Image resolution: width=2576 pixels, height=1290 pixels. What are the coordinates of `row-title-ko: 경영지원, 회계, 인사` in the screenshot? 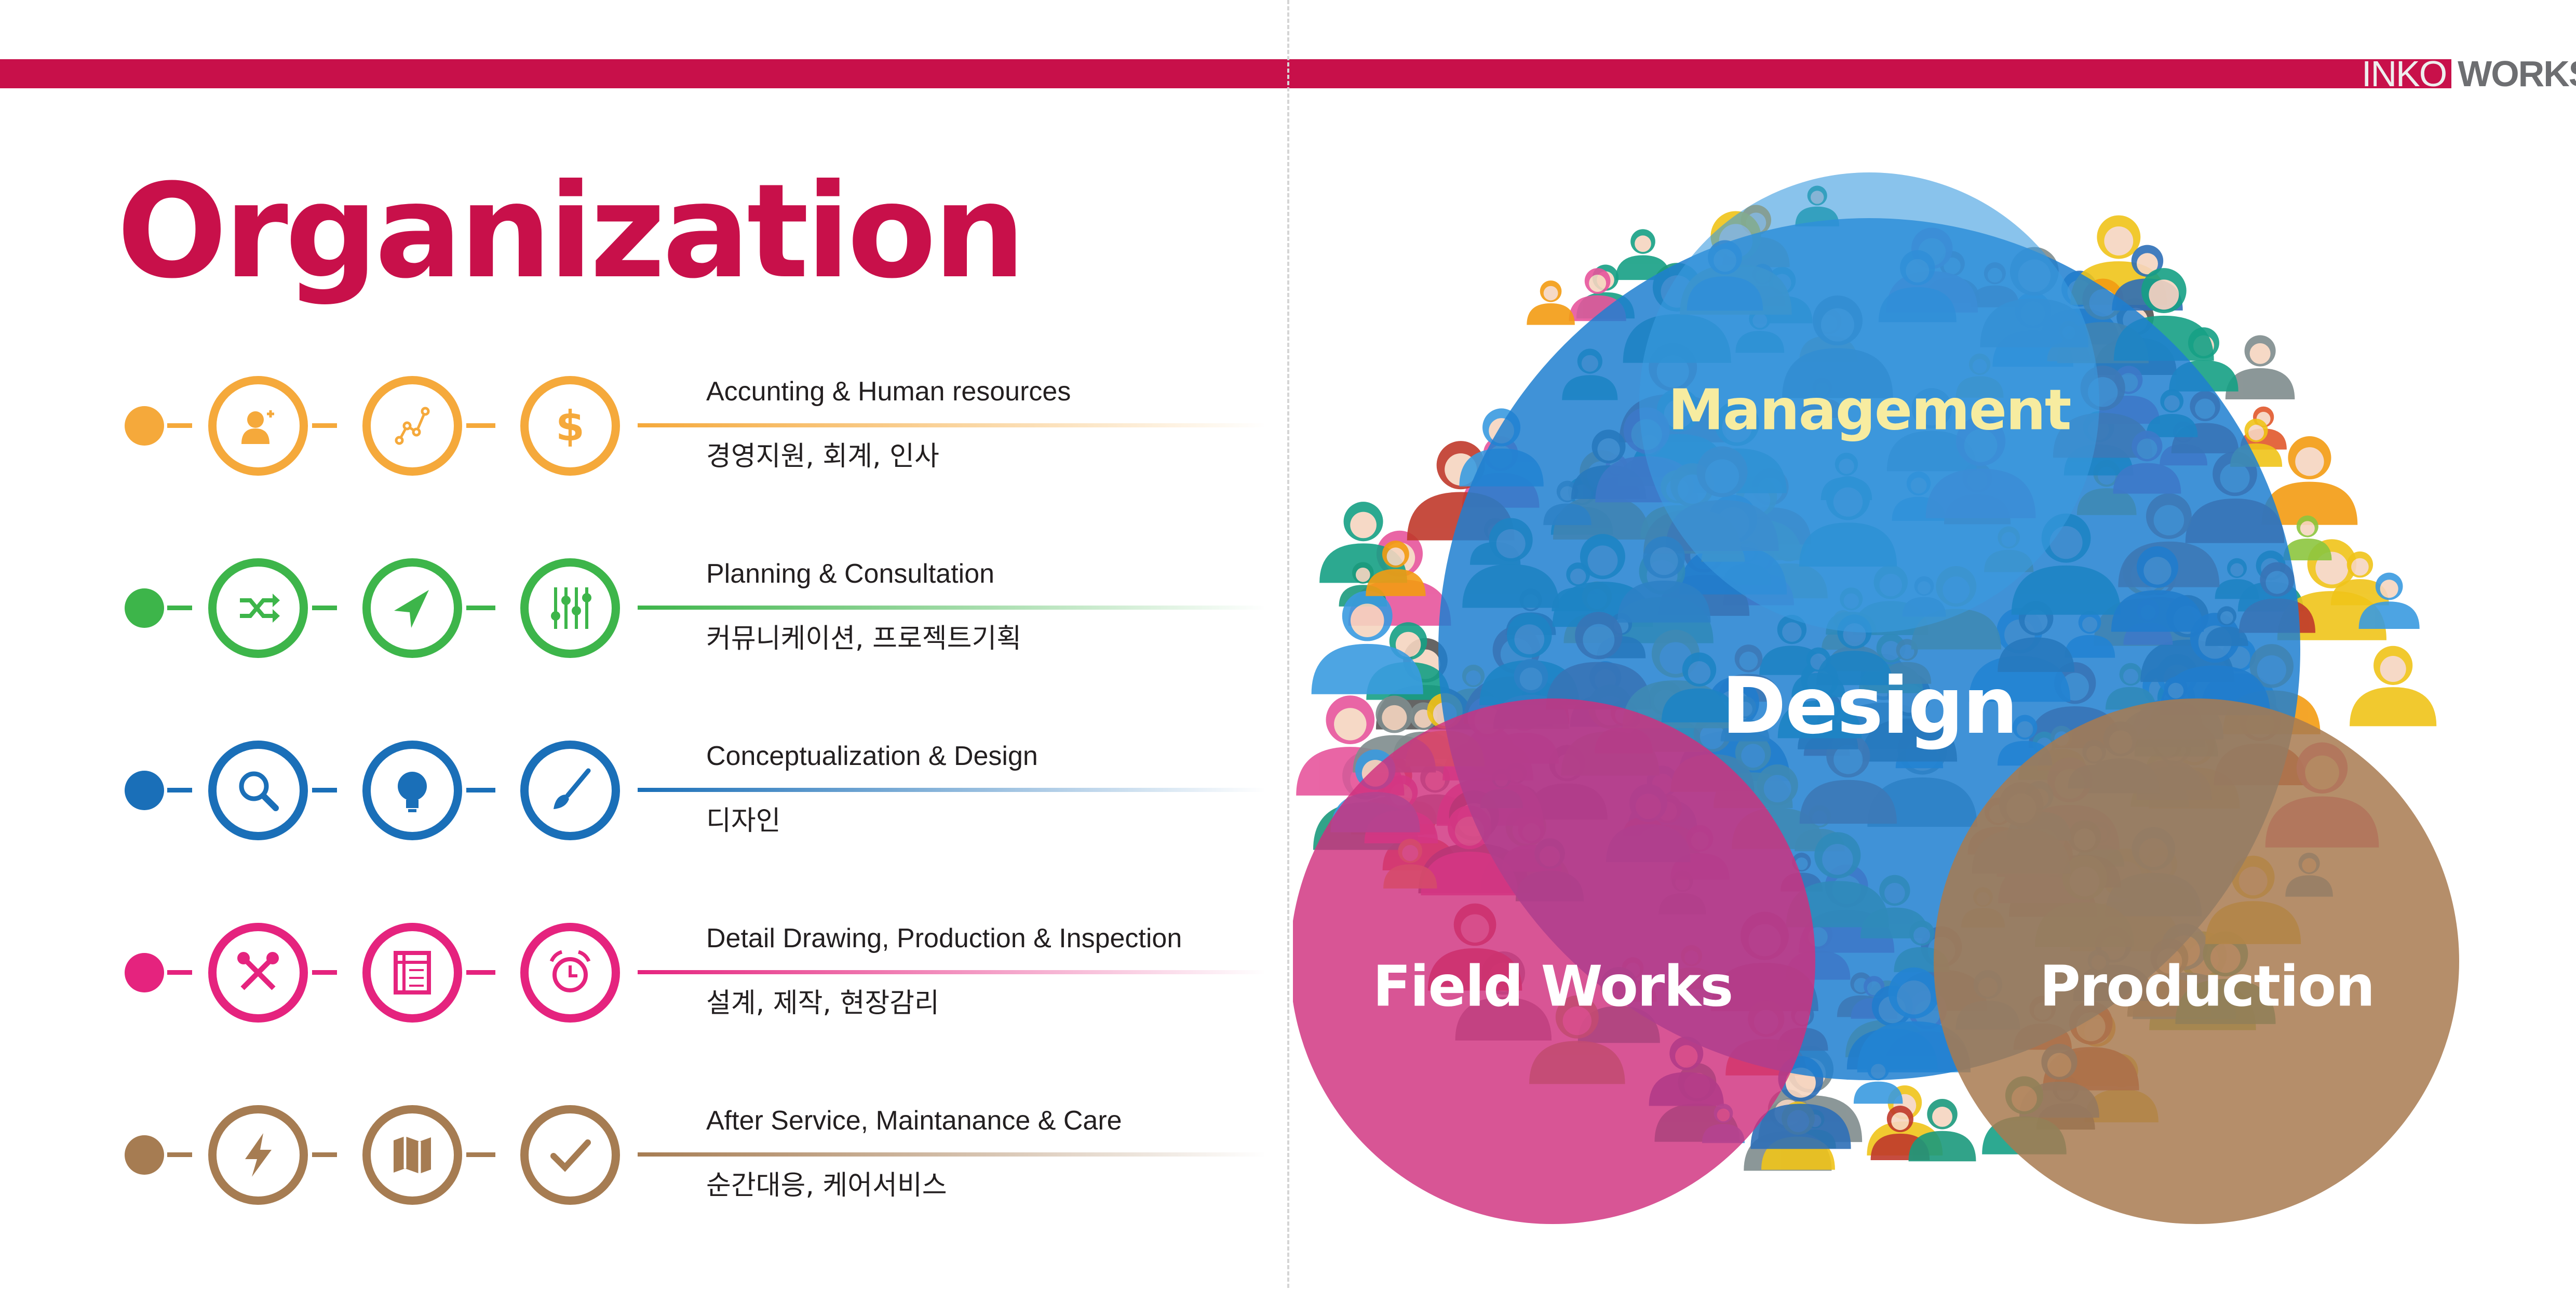 It's located at (822, 456).